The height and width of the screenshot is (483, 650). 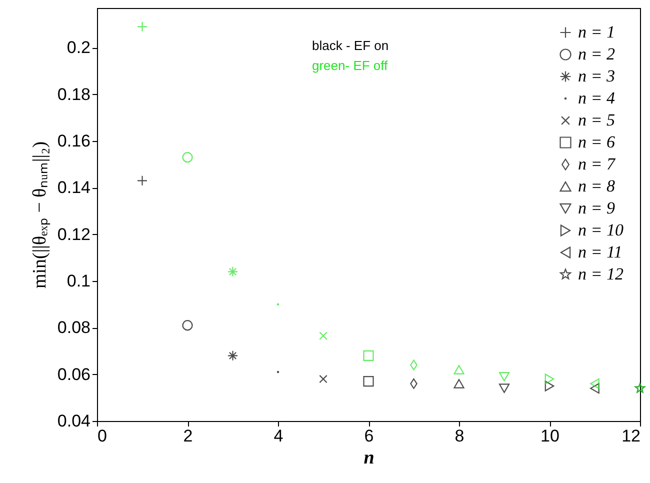 I want to click on x-tick-label: 2, so click(x=188, y=436).